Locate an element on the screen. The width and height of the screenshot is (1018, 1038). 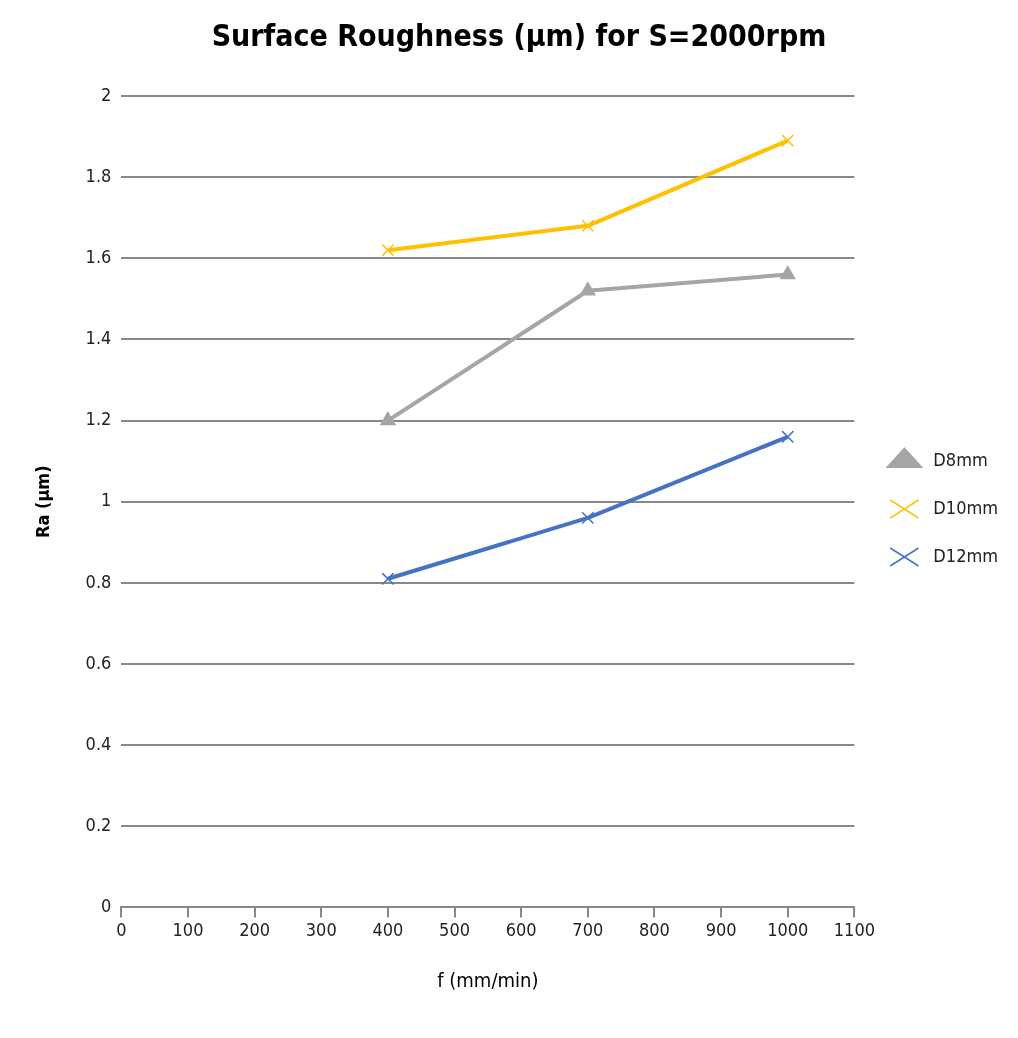
x-tick-label: 500 is located at coordinates (454, 929).